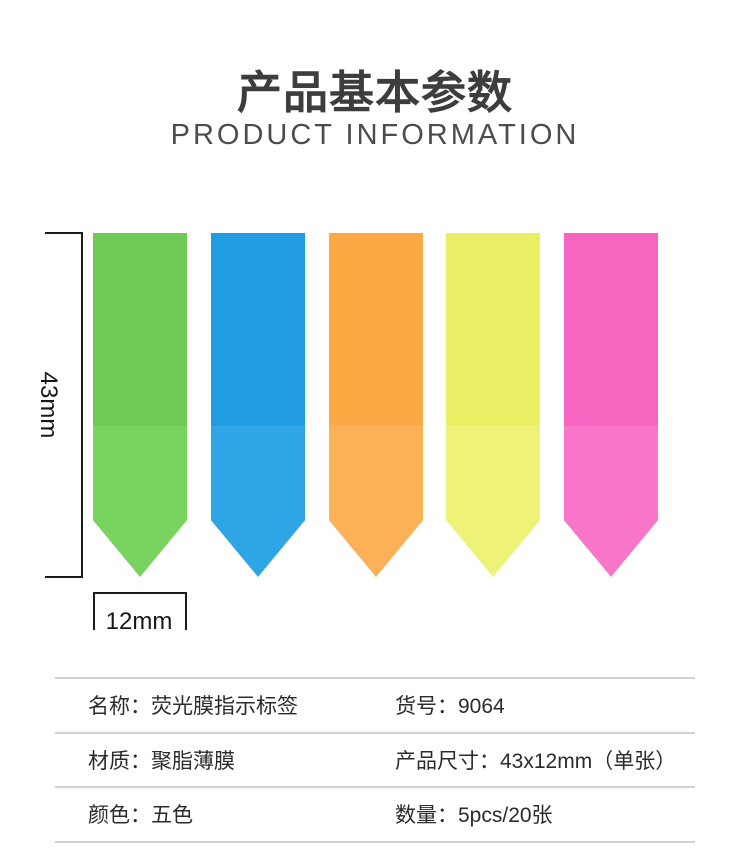  Describe the element at coordinates (140, 816) in the screenshot. I see `spec-cell-left: 颜色：五色` at that location.